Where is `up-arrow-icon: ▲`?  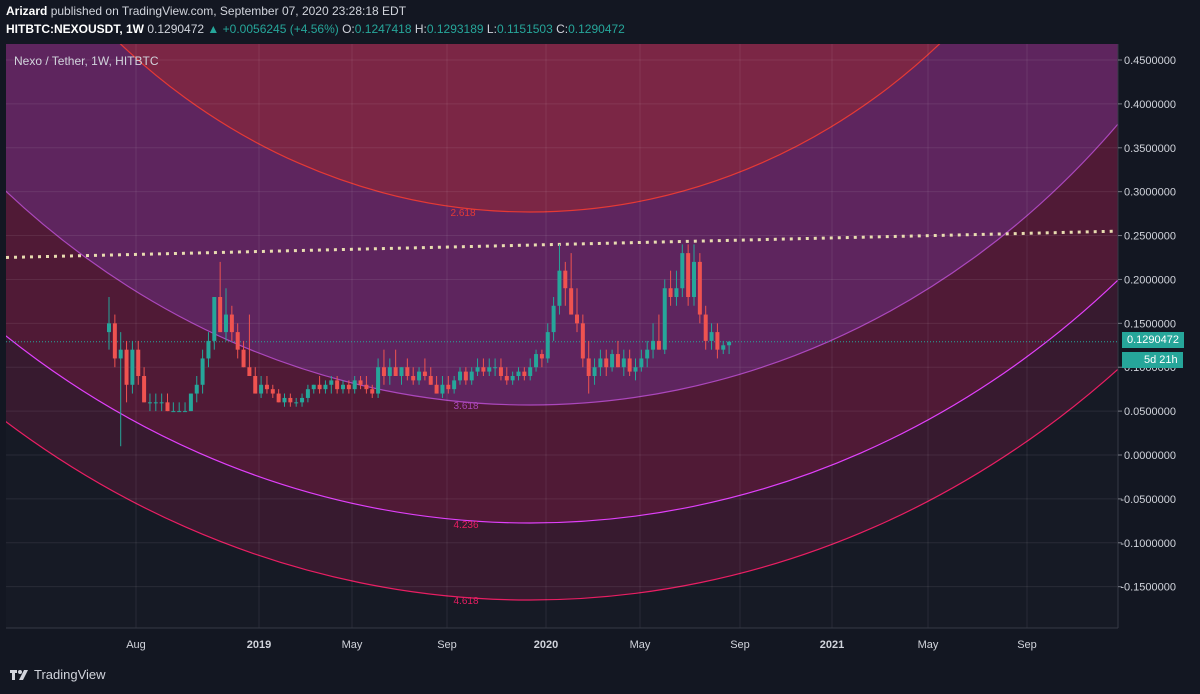
up-arrow-icon: ▲ is located at coordinates (213, 29).